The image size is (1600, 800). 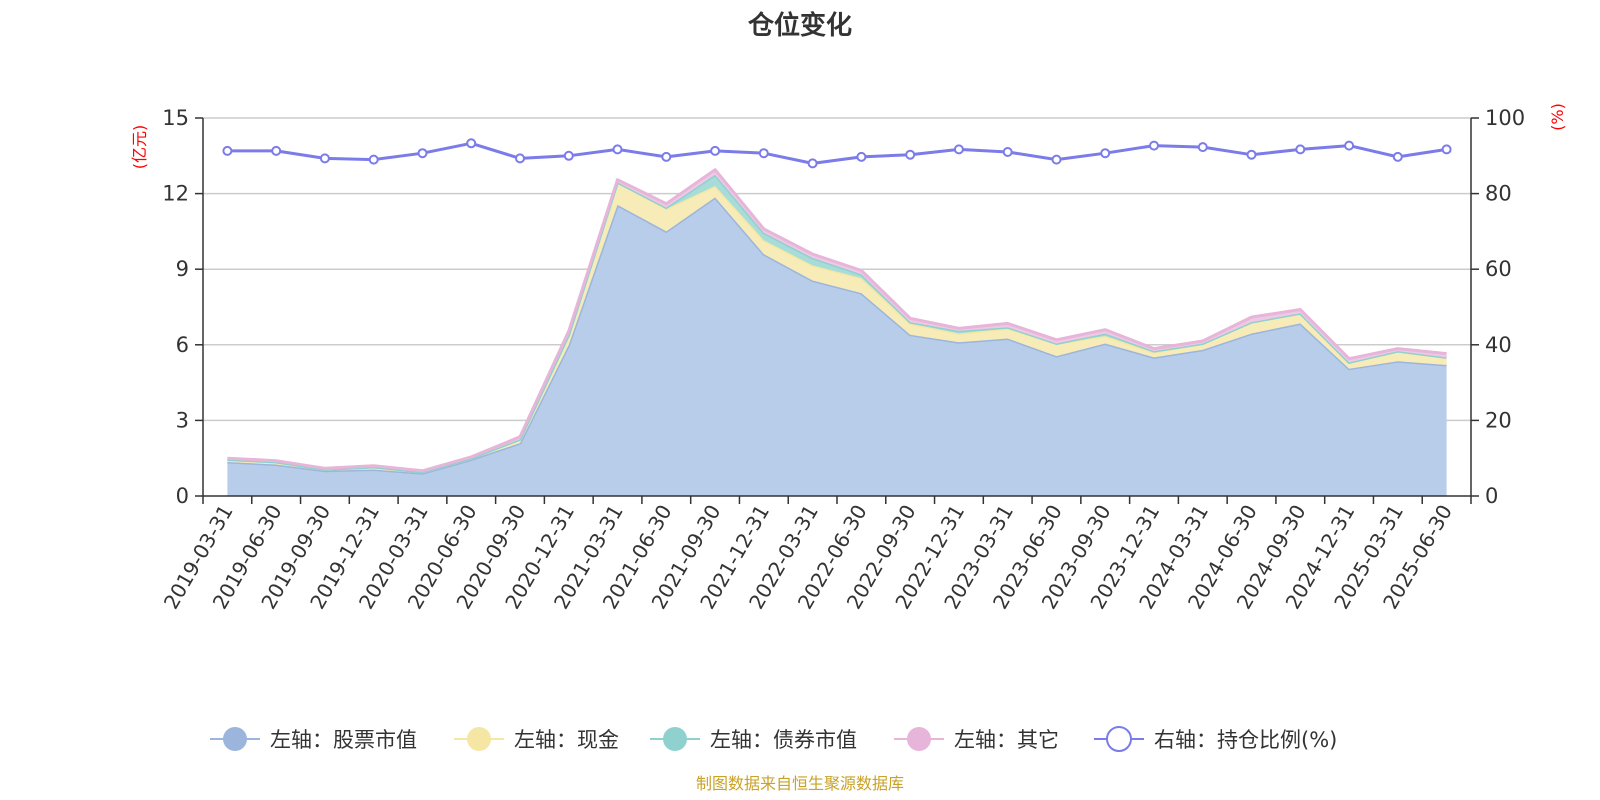 I want to click on legend-item-3: 左轴：债券市值, so click(x=753, y=739).